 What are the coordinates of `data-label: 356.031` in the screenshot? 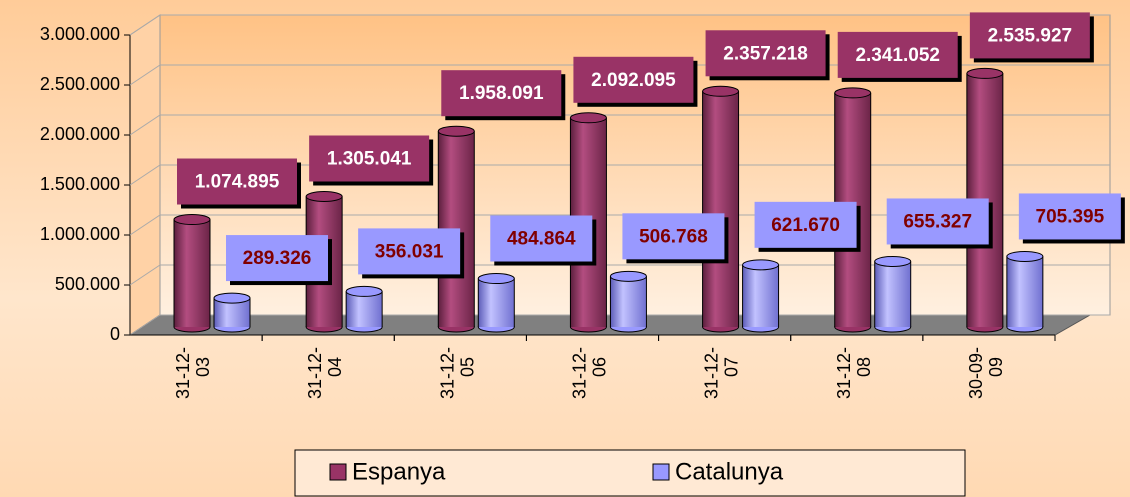 It's located at (409, 251).